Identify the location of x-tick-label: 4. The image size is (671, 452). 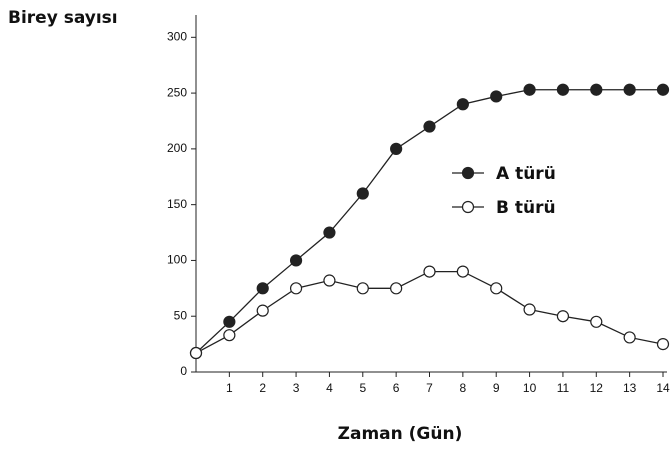
(329, 388).